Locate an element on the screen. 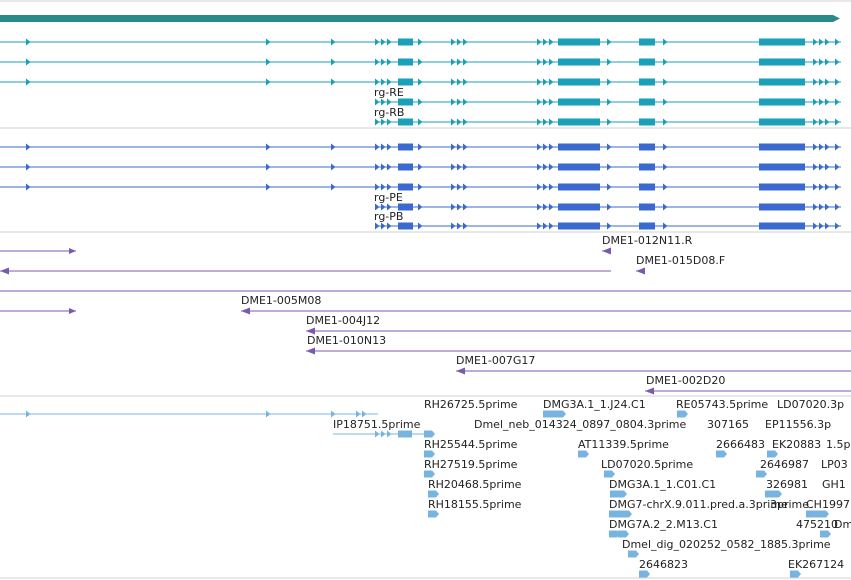 This screenshot has height=580, width=851. est-label: Dmel_dig_020252_0582_1885.3prime is located at coordinates (726, 544).